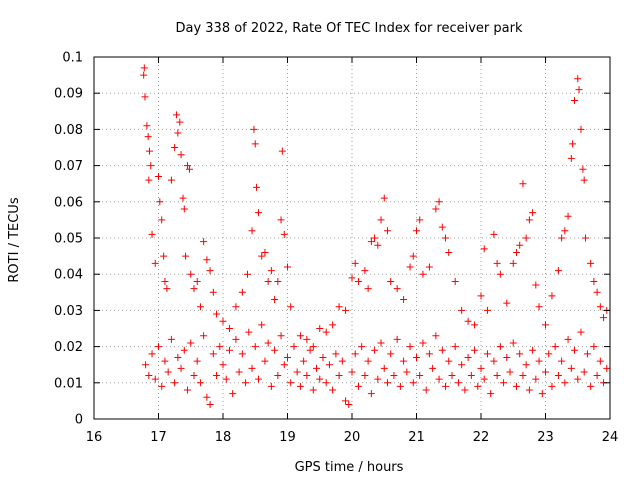 The height and width of the screenshot is (480, 640). What do you see at coordinates (349, 467) in the screenshot?
I see `x-axis-label: GPS time / hours` at bounding box center [349, 467].